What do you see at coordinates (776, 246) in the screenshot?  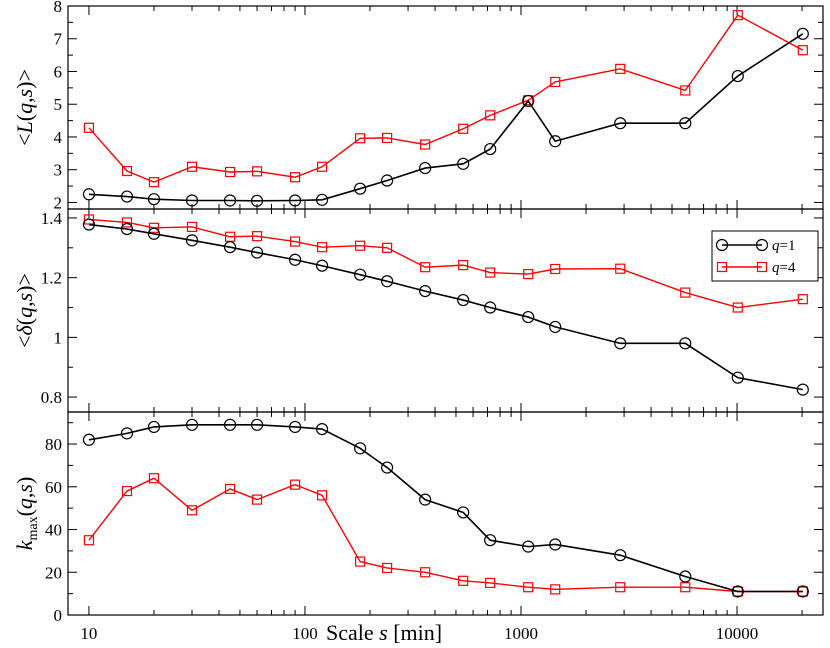 I see `legend-label-var: q` at bounding box center [776, 246].